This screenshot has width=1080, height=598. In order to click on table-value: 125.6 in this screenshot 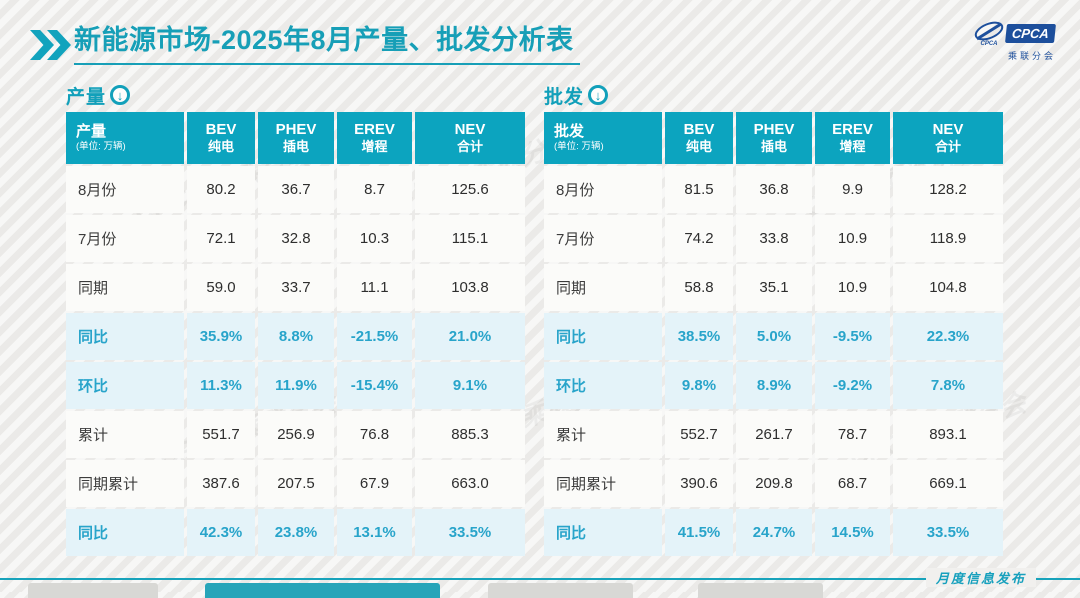, I will do `click(470, 189)`.